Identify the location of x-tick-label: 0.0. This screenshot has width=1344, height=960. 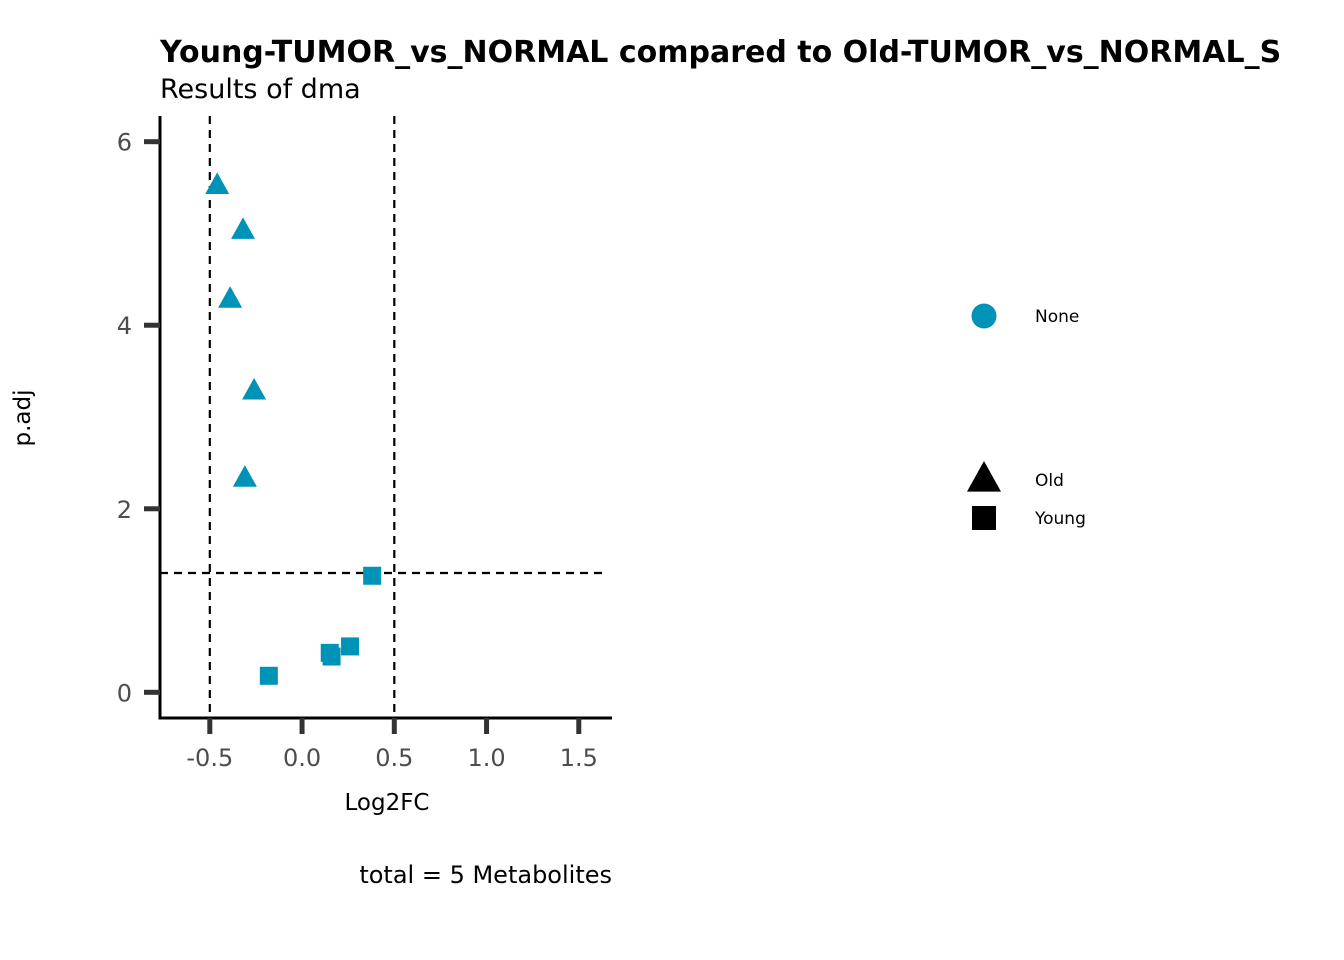
(302, 758).